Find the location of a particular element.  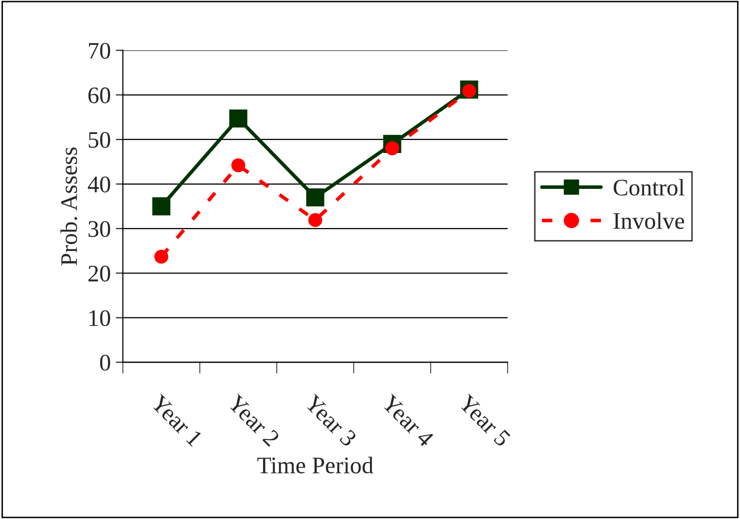

x-tick-label: Year 2 is located at coordinates (253, 420).